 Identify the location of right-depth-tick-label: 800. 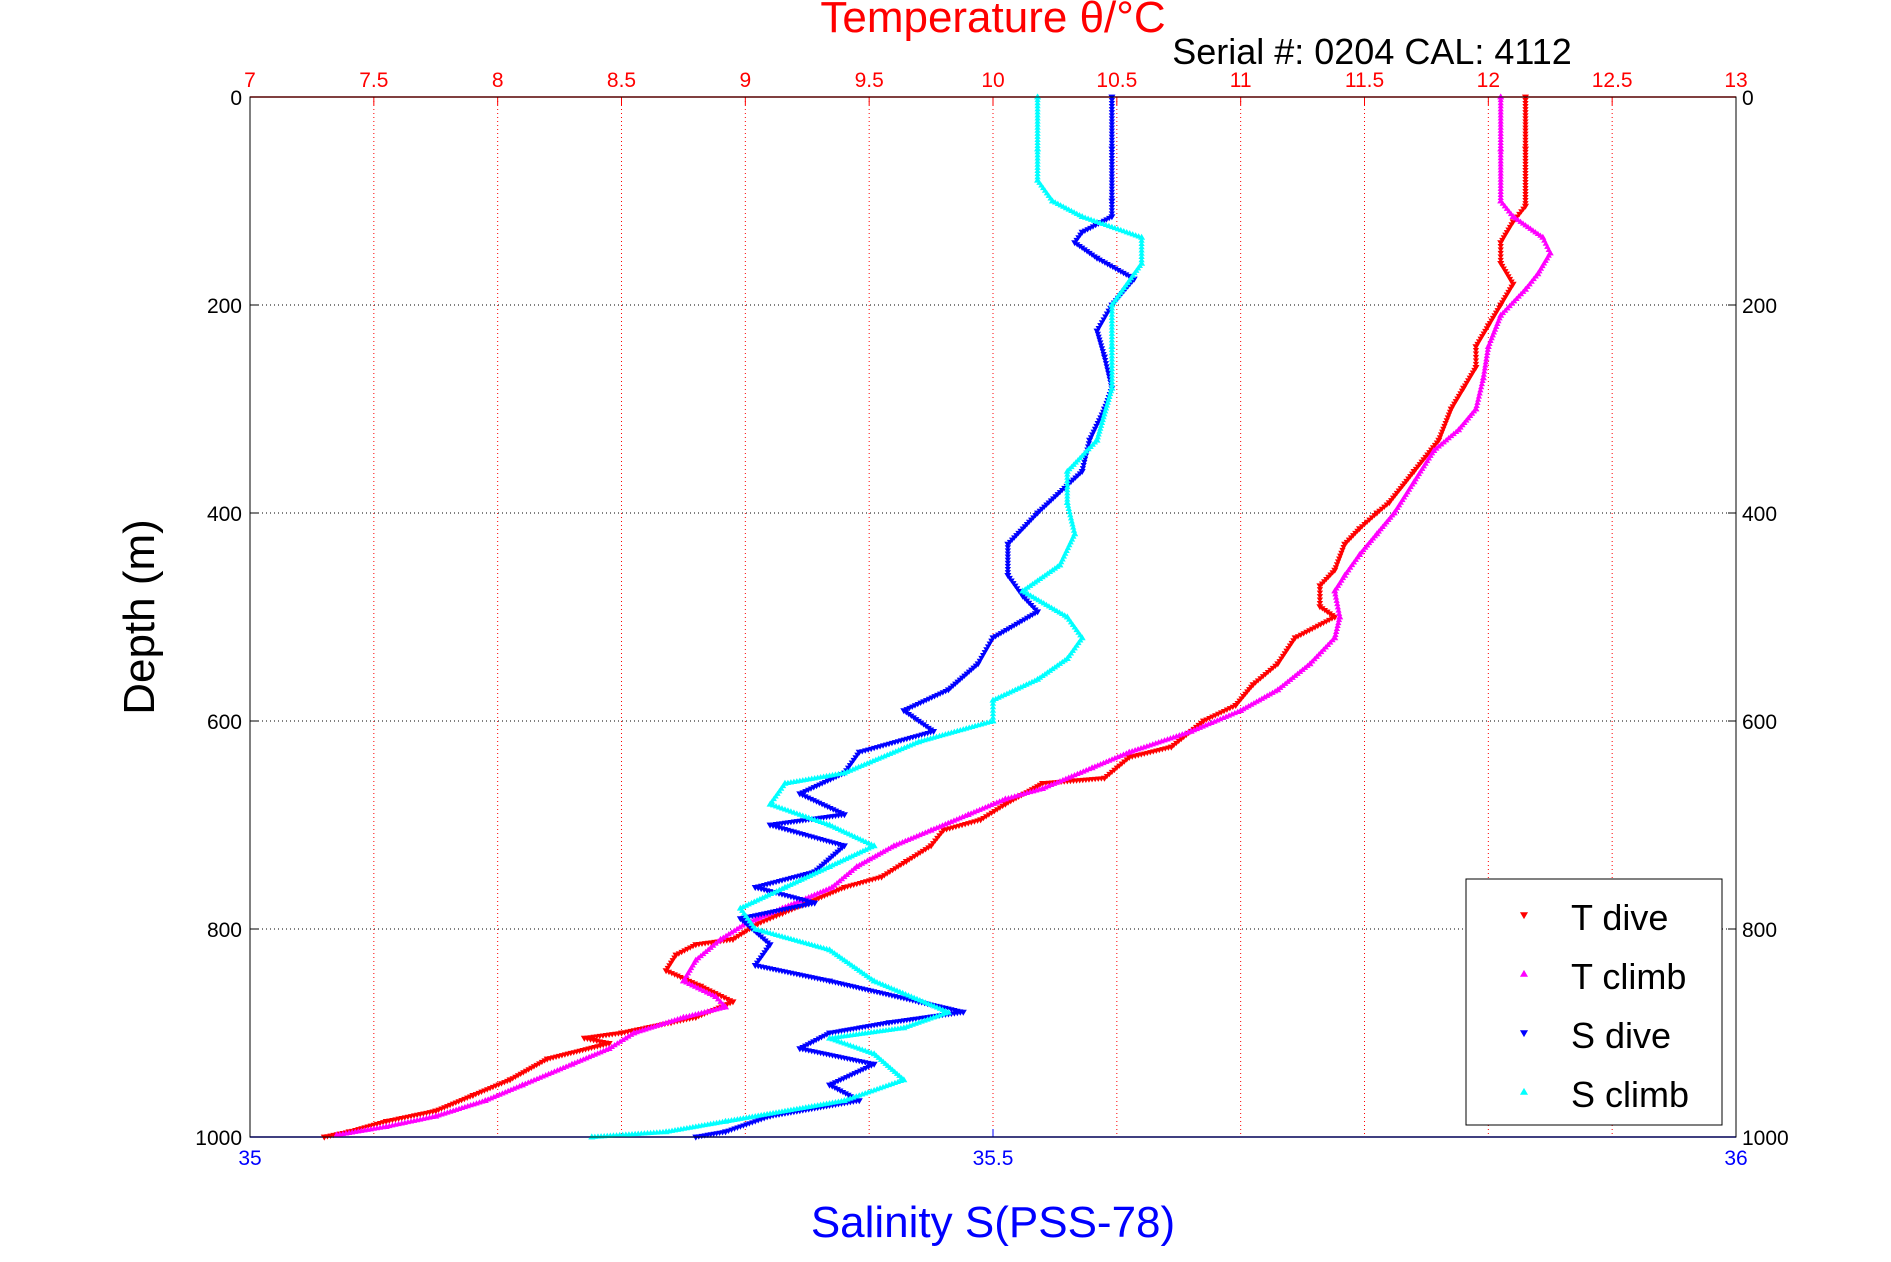
(1759, 930).